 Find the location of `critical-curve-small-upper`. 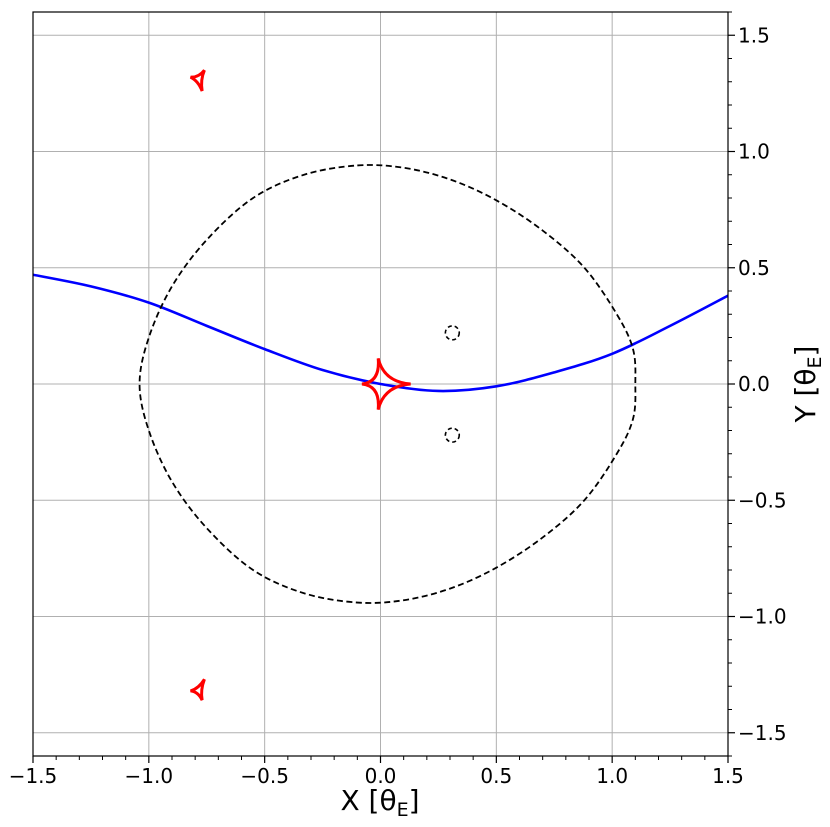

critical-curve-small-upper is located at coordinates (452, 333).